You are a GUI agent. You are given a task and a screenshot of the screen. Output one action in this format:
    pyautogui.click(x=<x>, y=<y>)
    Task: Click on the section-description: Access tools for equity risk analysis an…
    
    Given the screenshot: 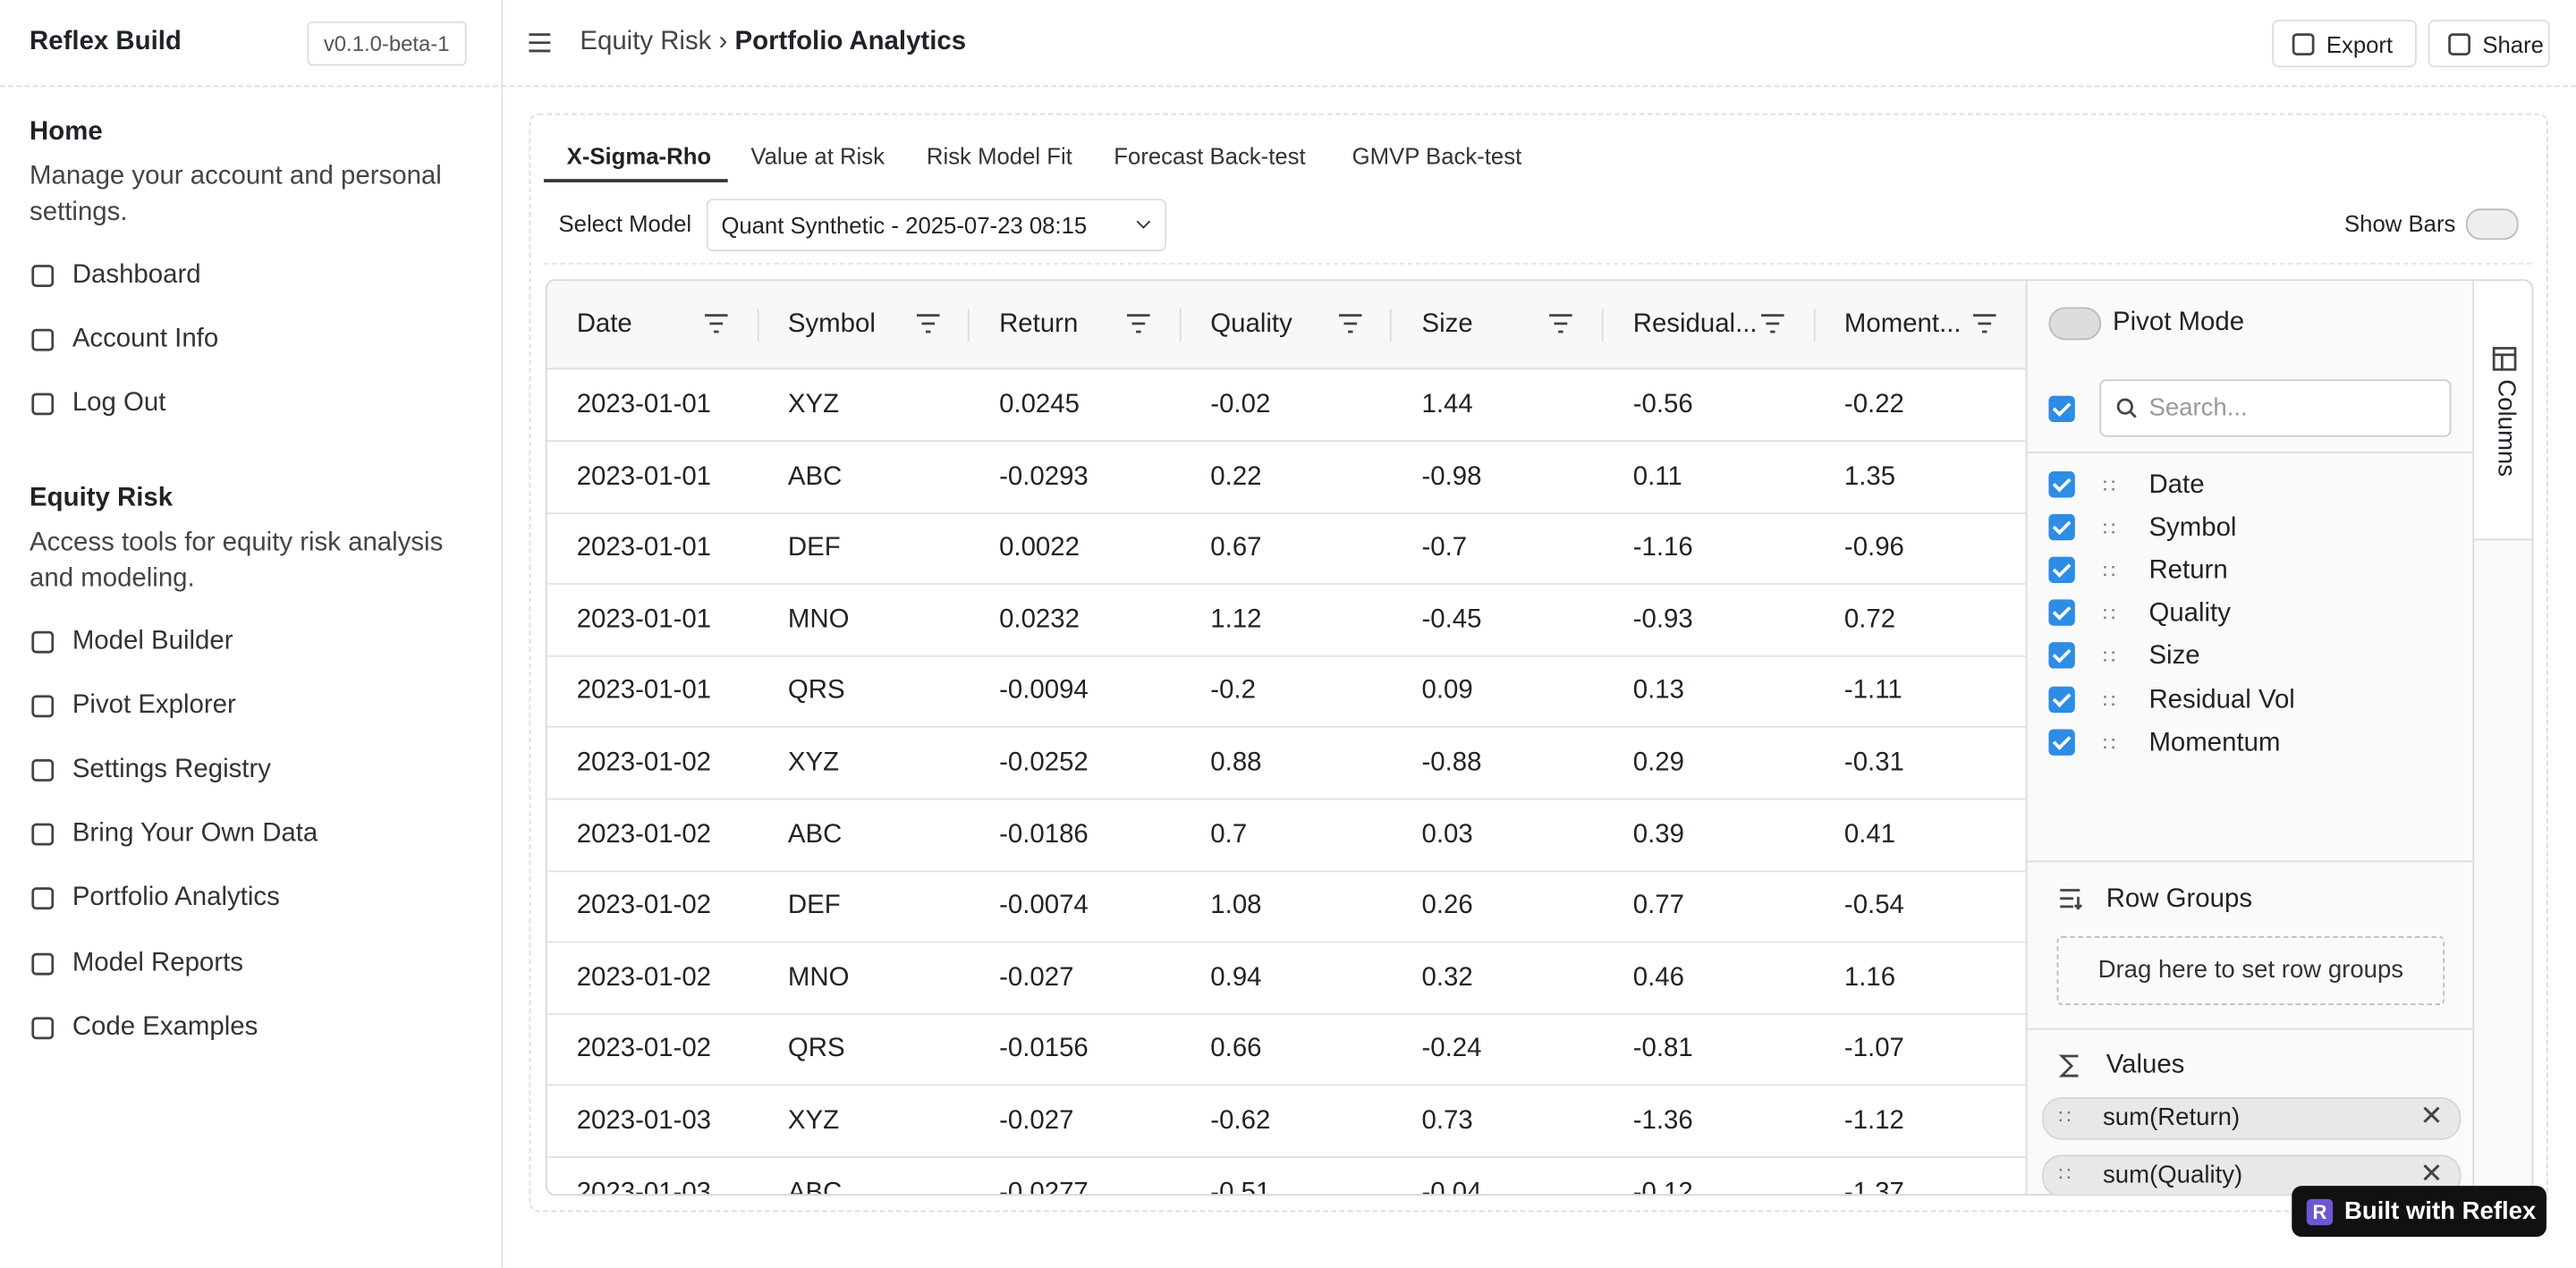 What is the action you would take?
    pyautogui.click(x=237, y=560)
    